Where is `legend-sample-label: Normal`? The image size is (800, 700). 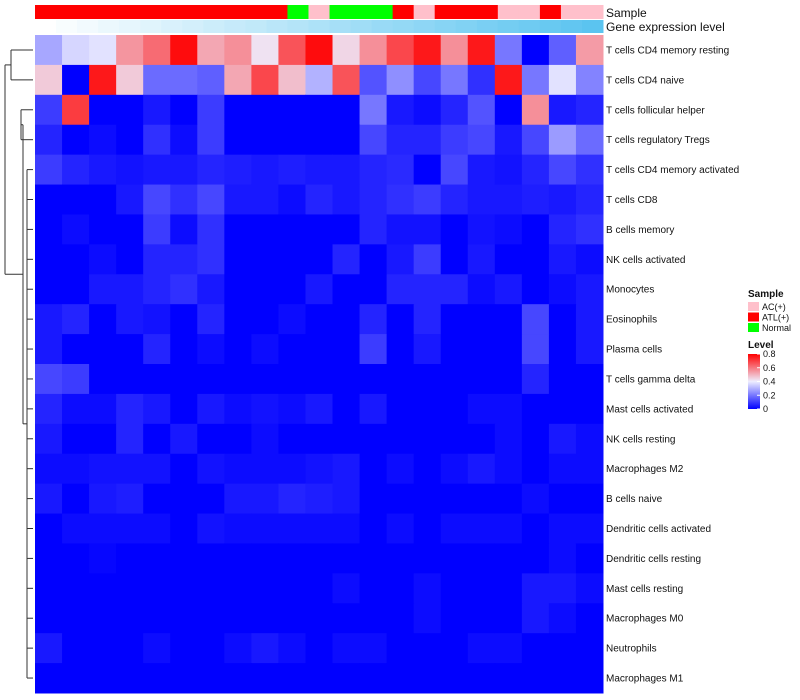 legend-sample-label: Normal is located at coordinates (776, 328).